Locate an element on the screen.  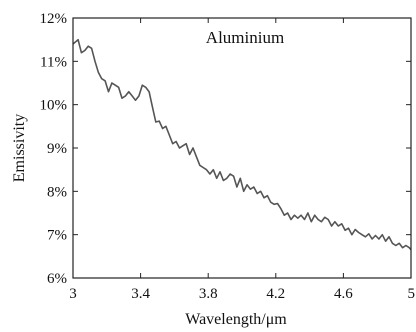
chart-annotation: Aluminium is located at coordinates (245, 37).